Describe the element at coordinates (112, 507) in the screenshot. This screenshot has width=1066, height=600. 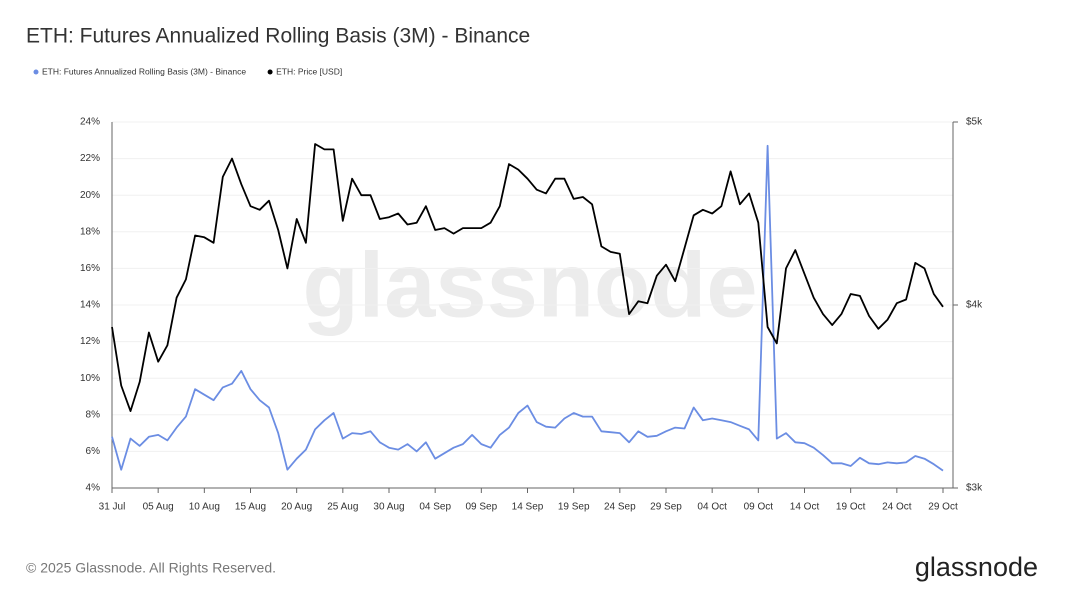
I see `x-tick-label: 31 Jul` at that location.